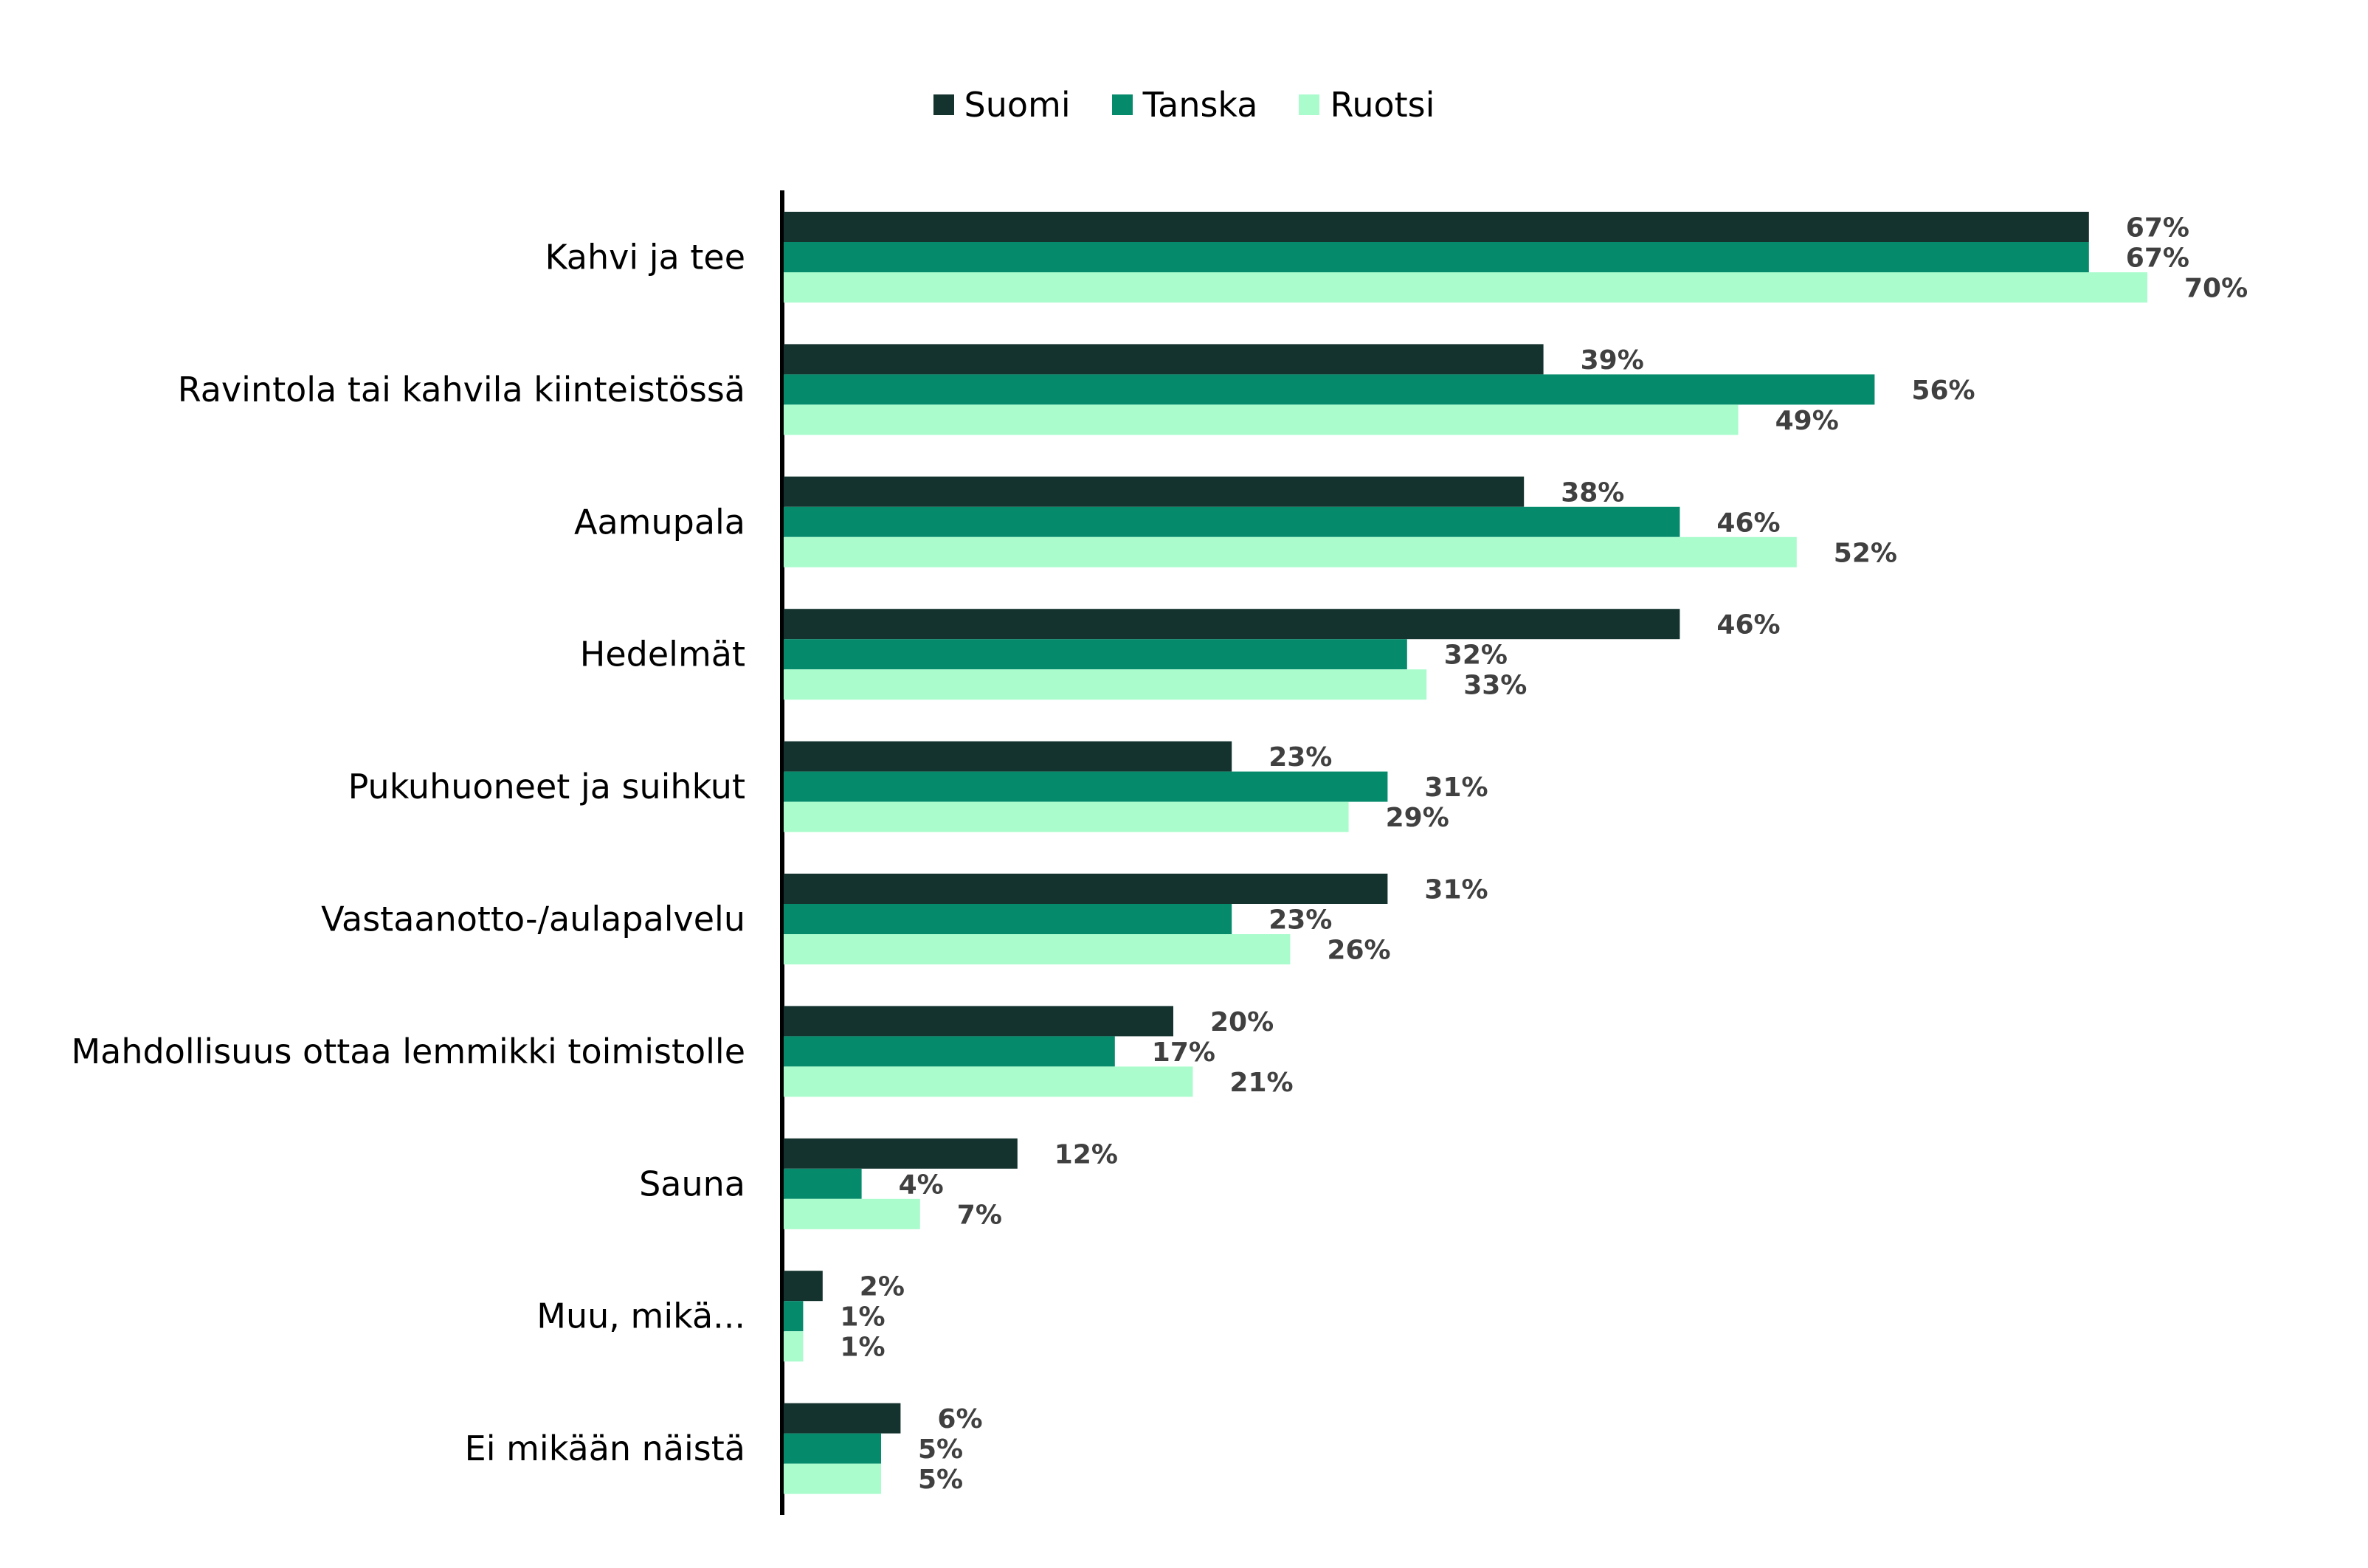  Describe the element at coordinates (408, 1051) in the screenshot. I see `category-label: Mahdollisuus ottaa lemmikki toimistolle` at that location.